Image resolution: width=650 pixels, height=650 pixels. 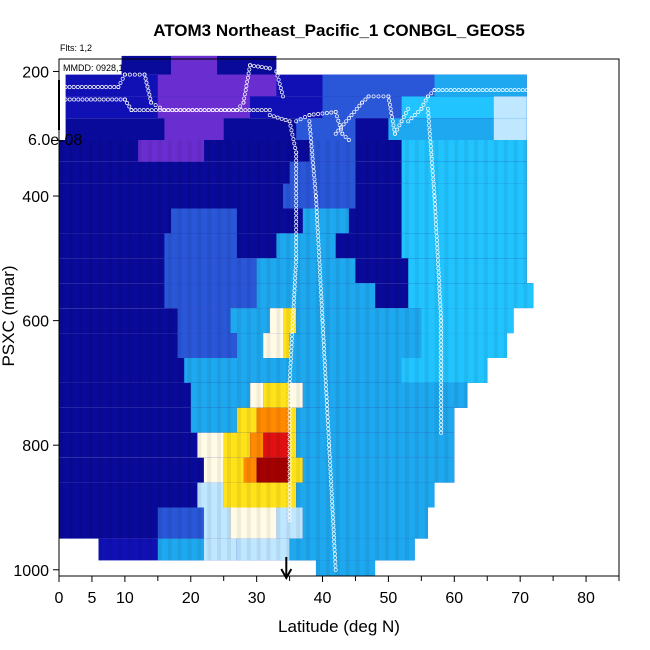 I want to click on x-tick-label: 5, so click(x=91, y=598).